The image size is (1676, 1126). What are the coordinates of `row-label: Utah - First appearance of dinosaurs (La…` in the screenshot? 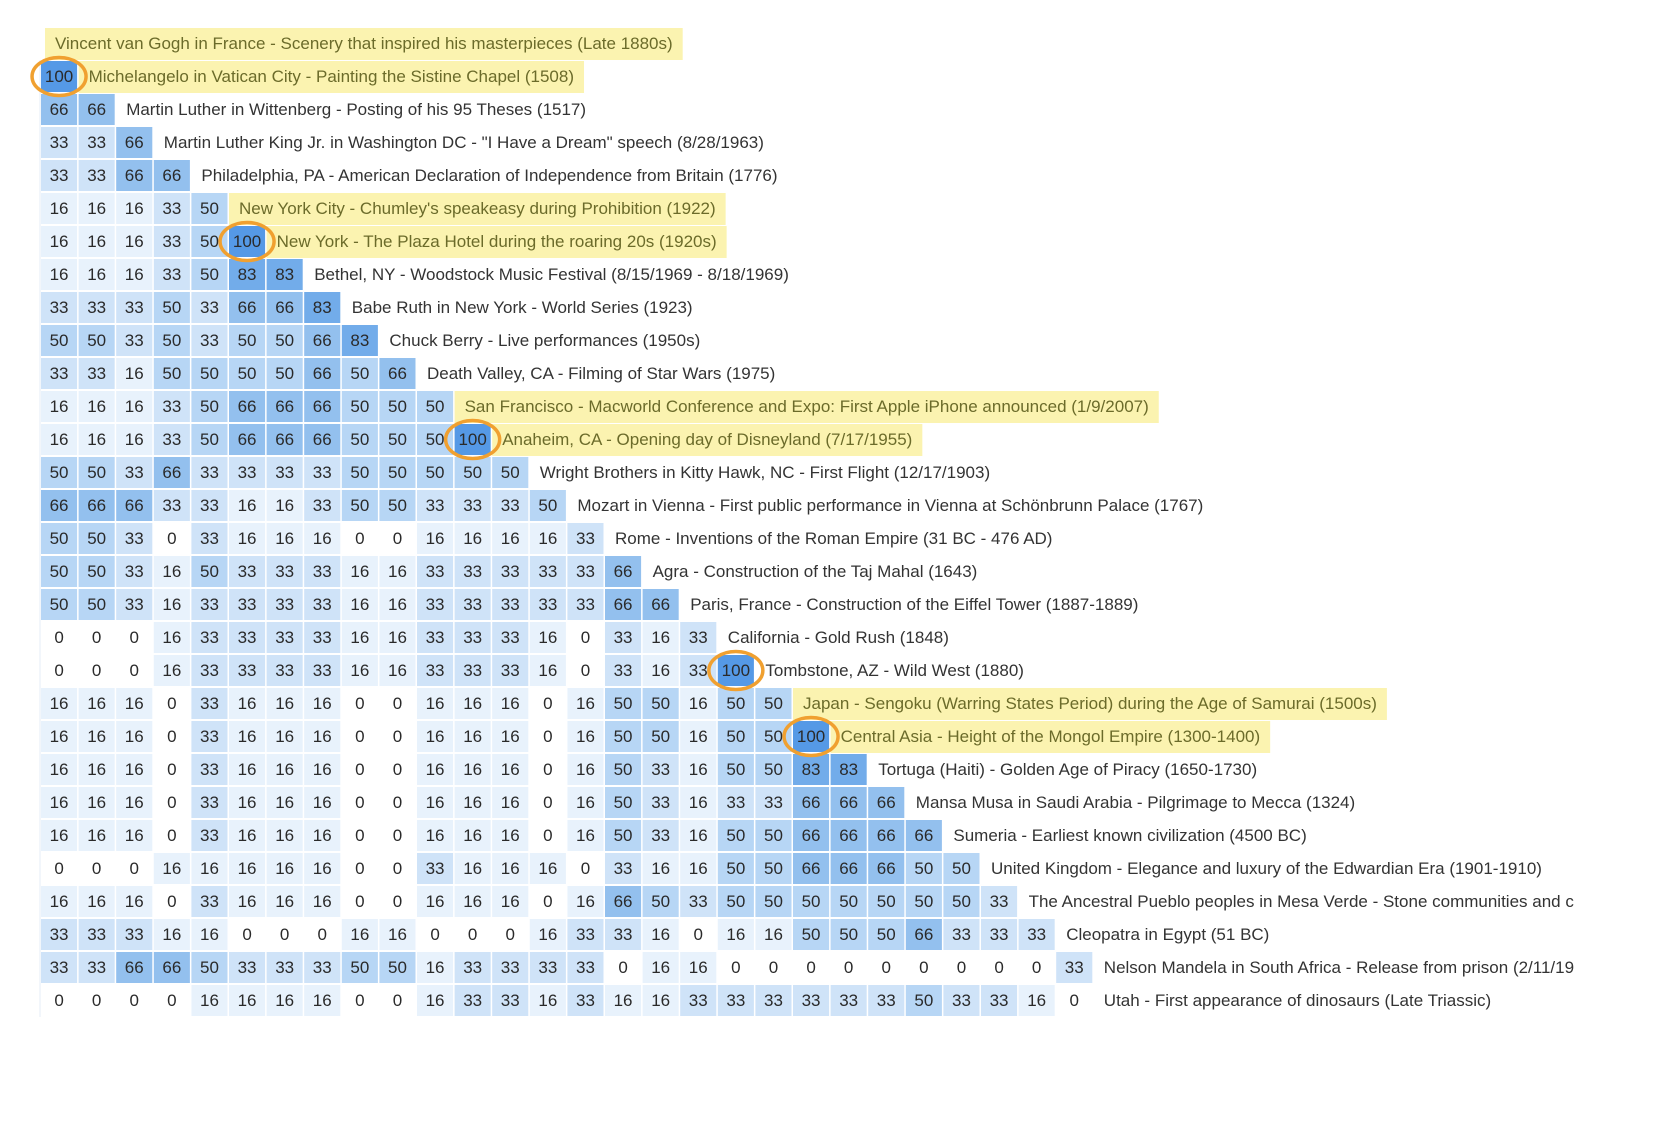 It's located at (1297, 1000).